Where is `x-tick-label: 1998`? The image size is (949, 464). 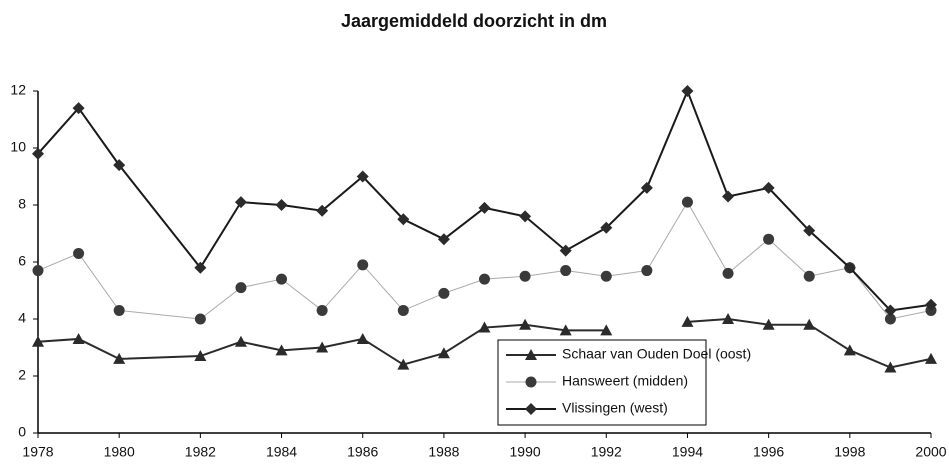
x-tick-label: 1998 is located at coordinates (849, 452).